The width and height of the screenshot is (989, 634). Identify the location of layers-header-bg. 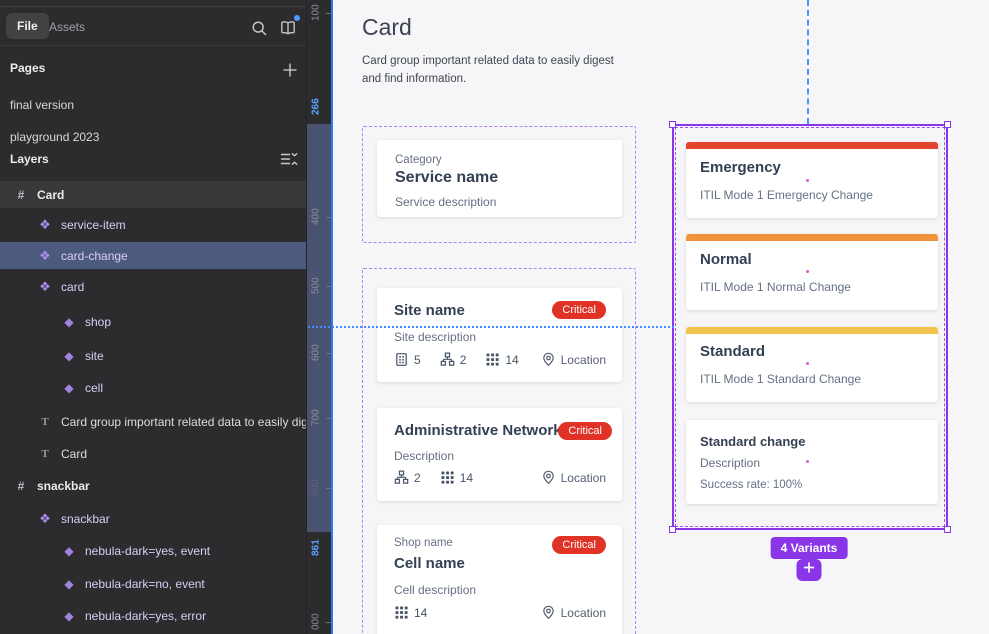
(153, 163).